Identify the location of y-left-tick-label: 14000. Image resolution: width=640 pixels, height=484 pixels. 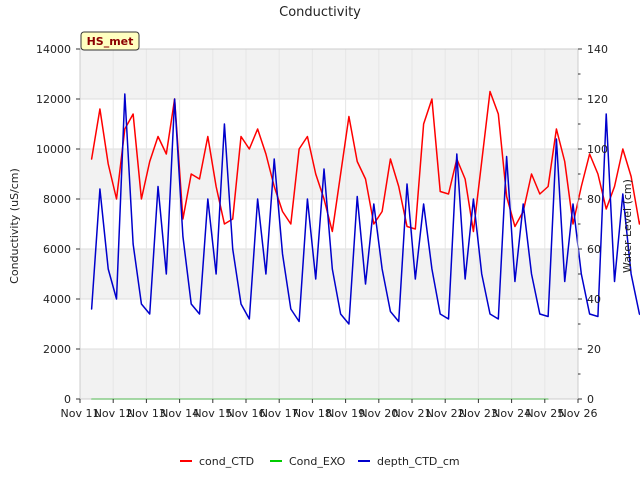
(53, 49).